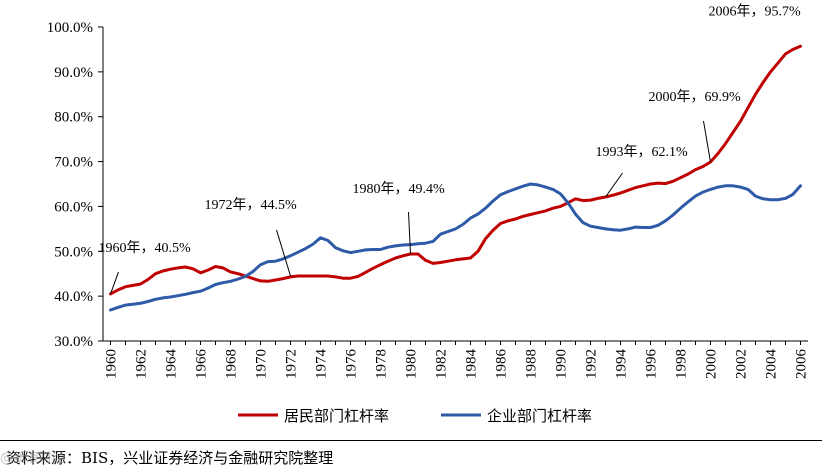 The image size is (822, 472). Describe the element at coordinates (73, 163) in the screenshot. I see `y-tick-label: 70.0%` at that location.